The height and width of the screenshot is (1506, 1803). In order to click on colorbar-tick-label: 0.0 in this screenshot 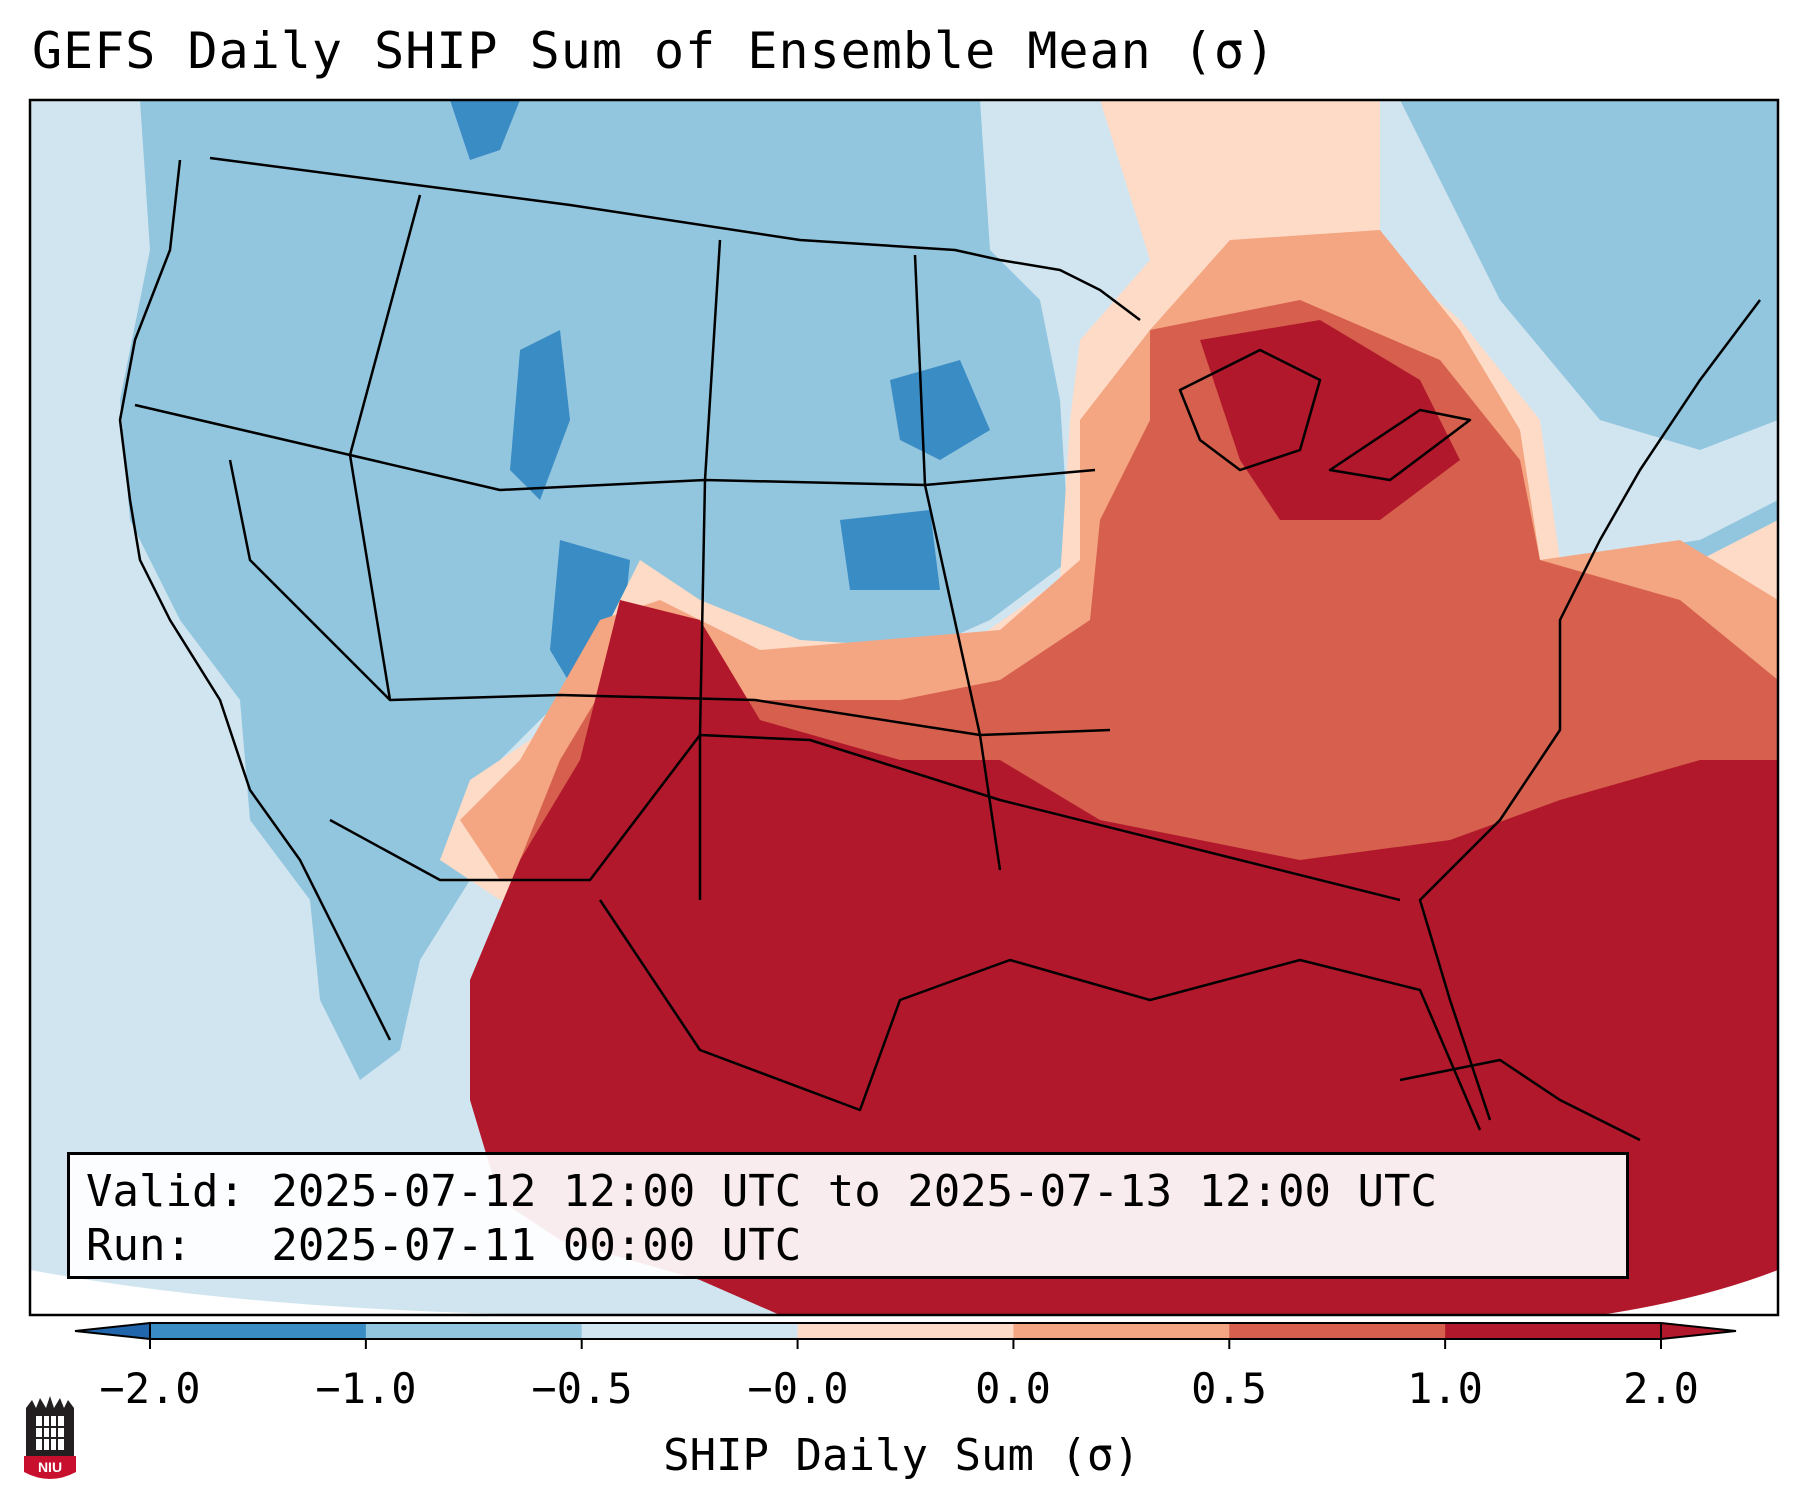, I will do `click(1013, 1388)`.